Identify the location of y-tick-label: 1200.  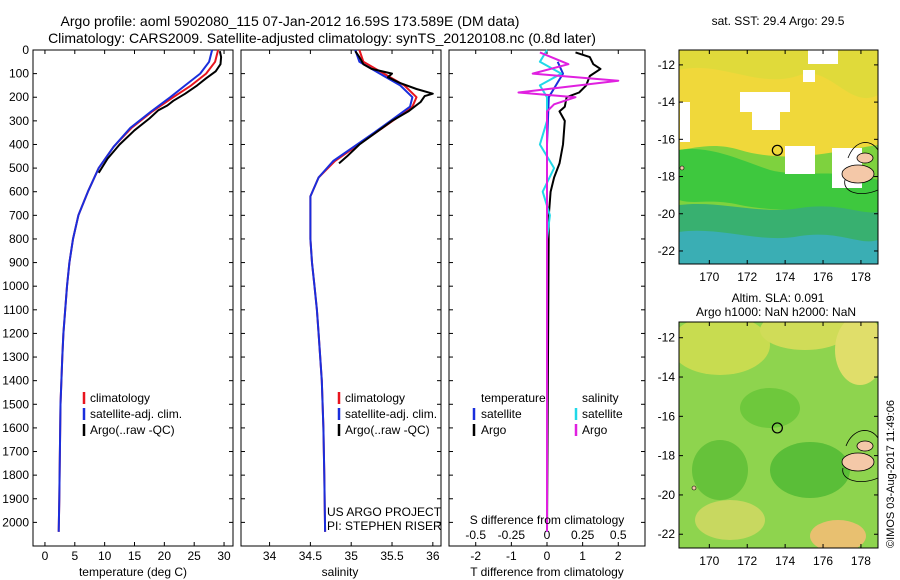
(15, 333).